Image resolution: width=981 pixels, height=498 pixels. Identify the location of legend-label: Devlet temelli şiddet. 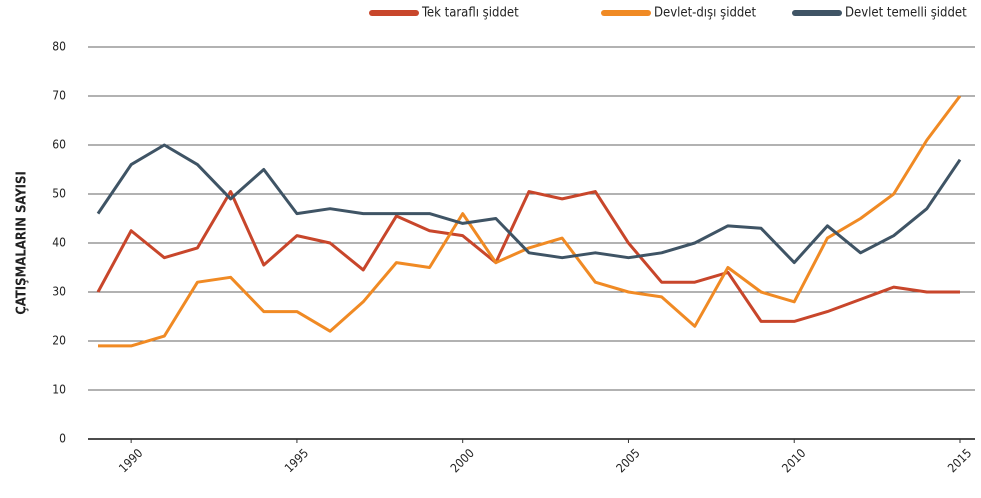
(906, 13).